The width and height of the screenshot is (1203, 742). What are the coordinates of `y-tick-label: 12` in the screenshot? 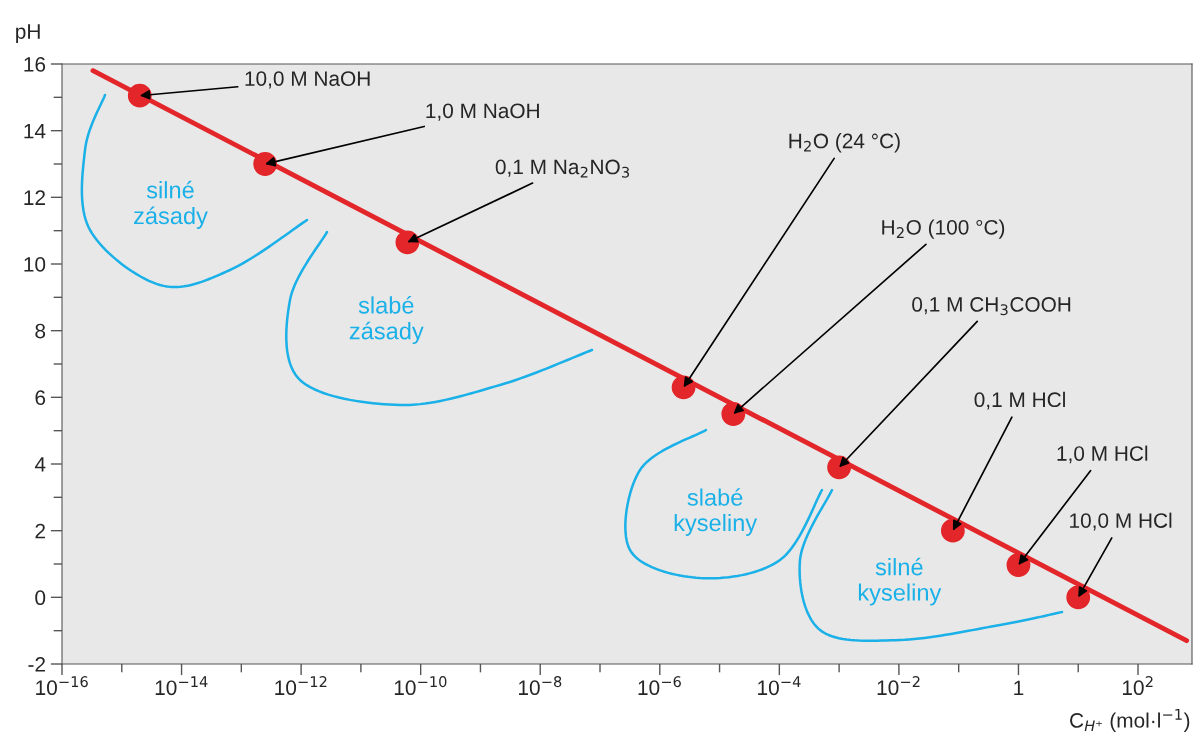 It's located at (34, 197).